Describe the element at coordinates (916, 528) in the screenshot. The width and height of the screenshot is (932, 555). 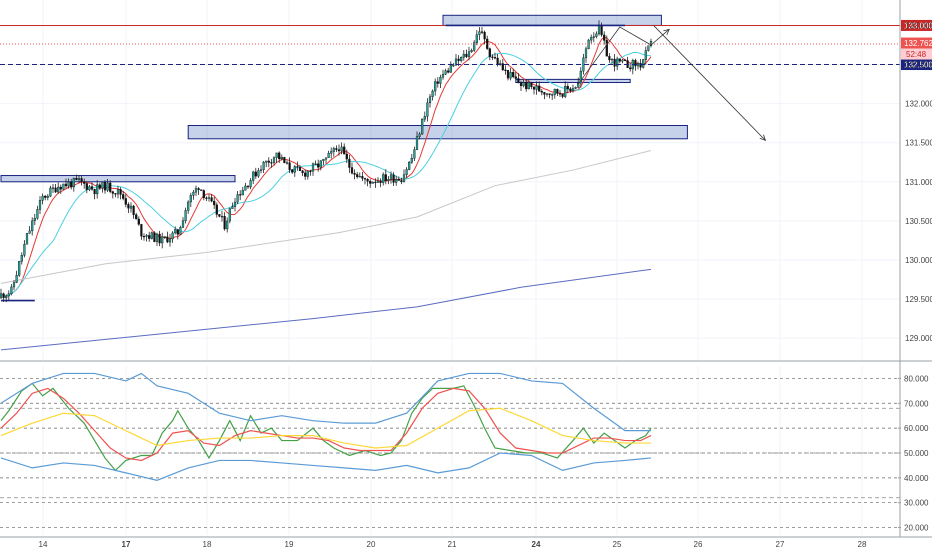
I see `osc-y-tick-label: 20.000` at that location.